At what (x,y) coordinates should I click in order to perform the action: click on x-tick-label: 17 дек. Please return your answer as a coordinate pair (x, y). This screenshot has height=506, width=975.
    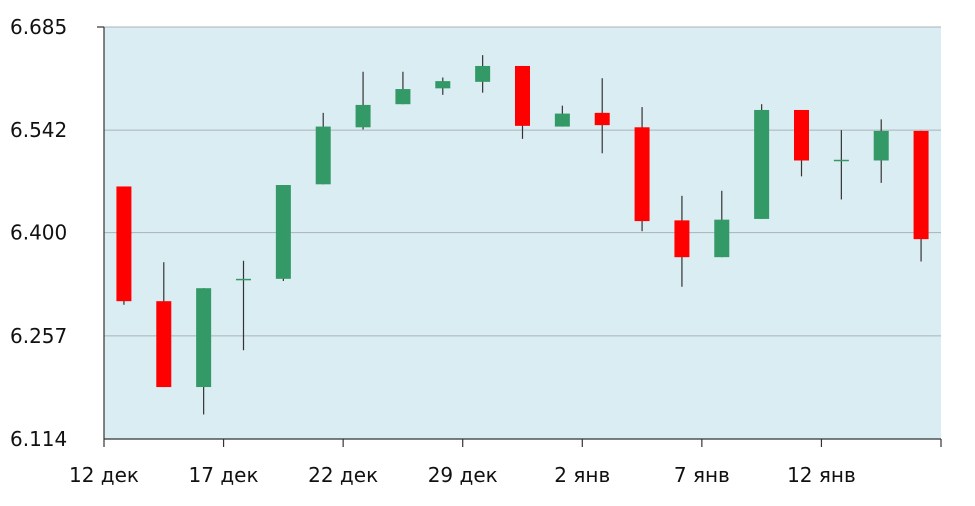
    Looking at the image, I should click on (224, 475).